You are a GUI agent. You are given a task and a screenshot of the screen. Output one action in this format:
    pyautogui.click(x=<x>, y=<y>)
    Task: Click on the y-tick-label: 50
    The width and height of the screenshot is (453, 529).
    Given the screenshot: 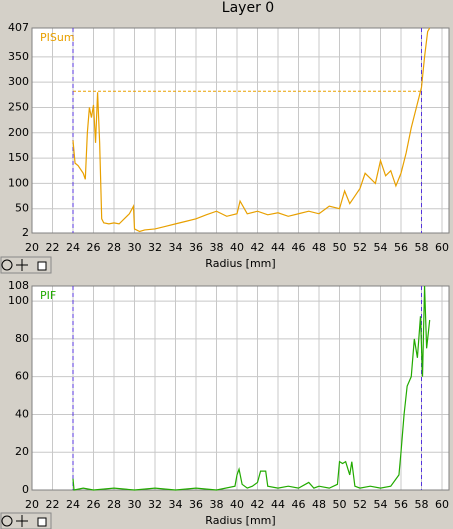 What is the action you would take?
    pyautogui.click(x=22, y=208)
    